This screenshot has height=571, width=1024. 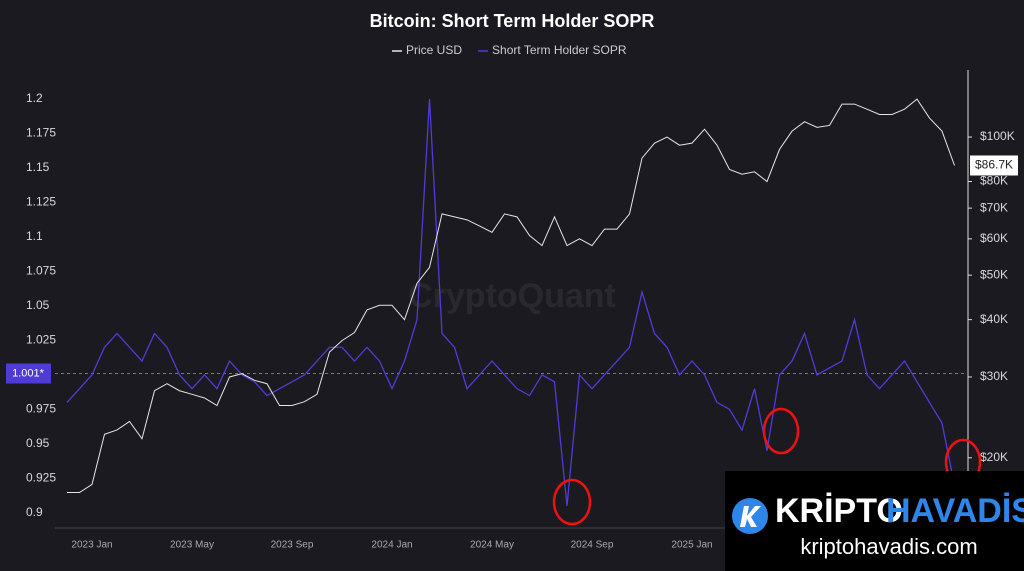 I want to click on watermark: CryptoQuant, so click(x=512, y=296).